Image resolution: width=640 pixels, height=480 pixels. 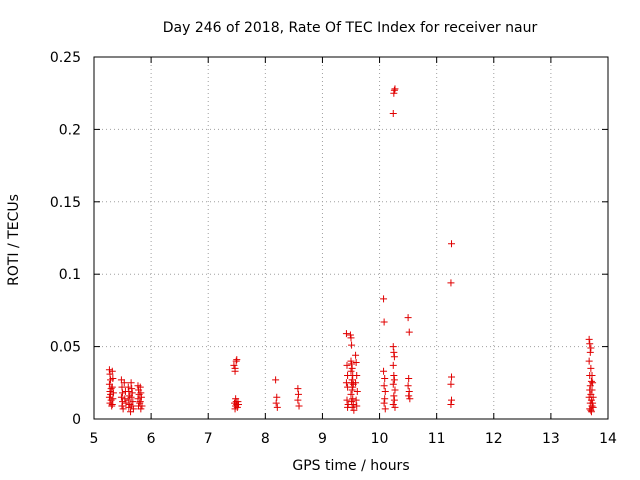 What do you see at coordinates (437, 439) in the screenshot?
I see `x-tick-label: 11` at bounding box center [437, 439].